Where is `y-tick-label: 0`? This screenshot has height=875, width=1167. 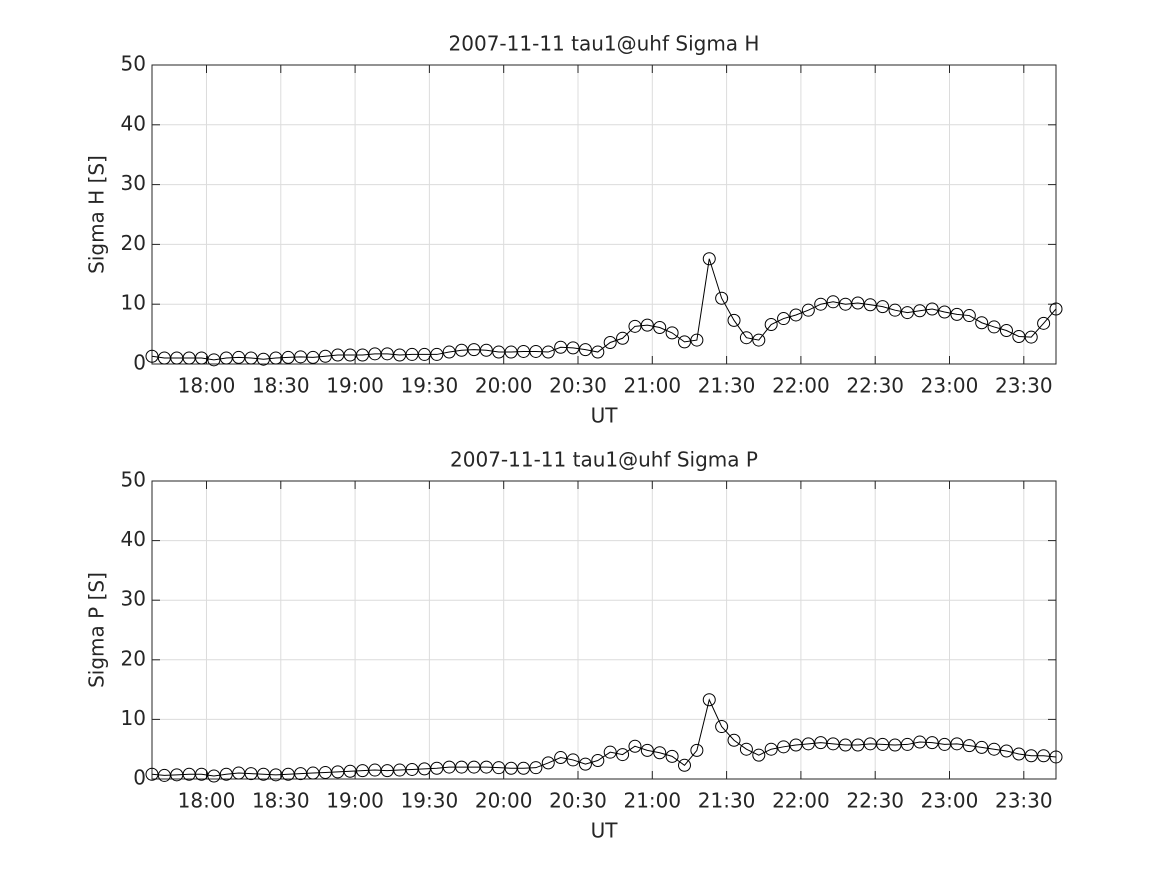 y-tick-label: 0 is located at coordinates (139, 778).